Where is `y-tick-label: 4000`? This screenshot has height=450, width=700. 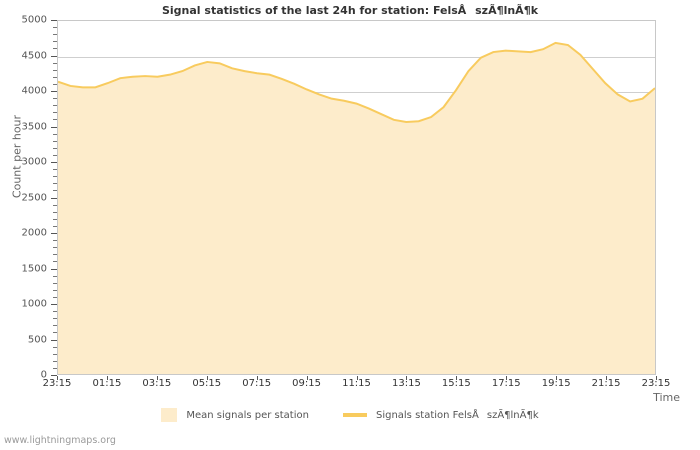
y-tick-label: 4000 is located at coordinates (34, 91).